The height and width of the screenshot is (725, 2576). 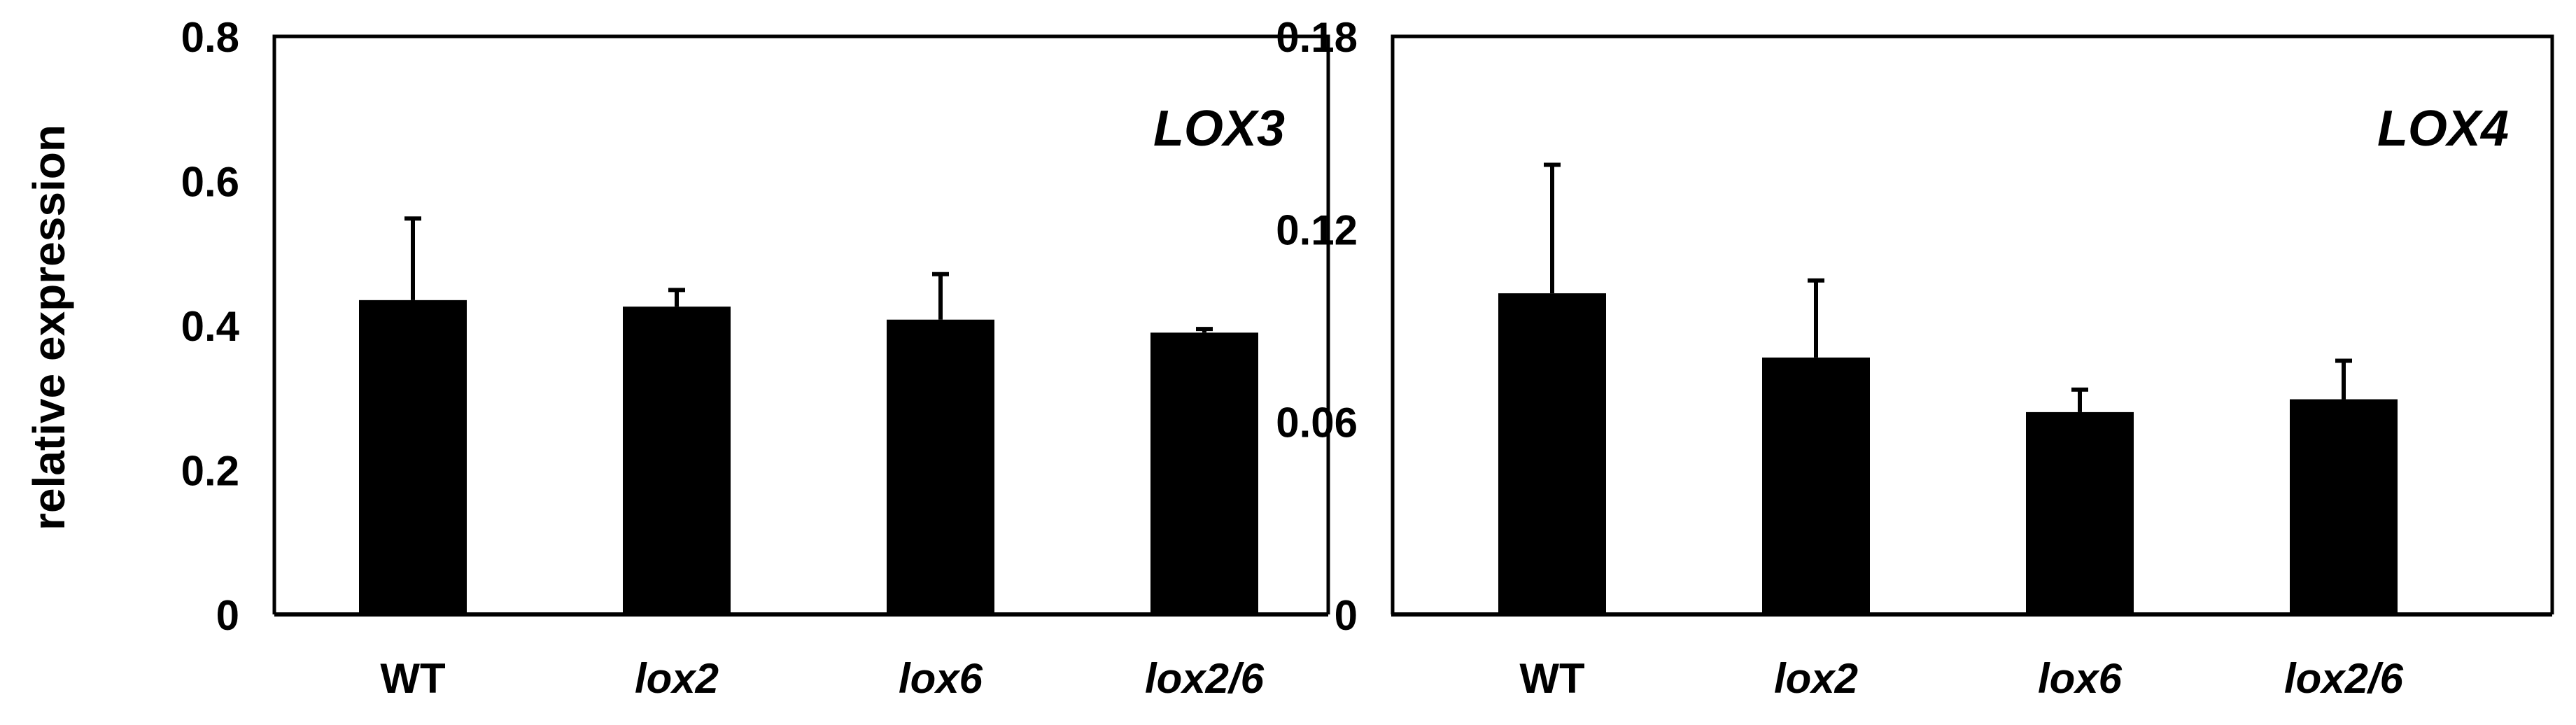 I want to click on y-axis-label-group: relative expression, so click(x=49, y=327).